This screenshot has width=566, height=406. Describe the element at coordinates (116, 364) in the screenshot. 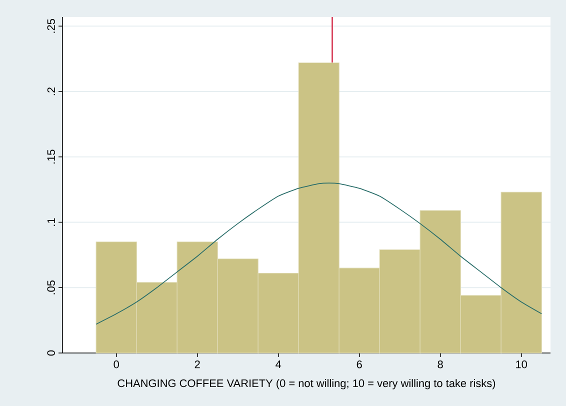

I see `x-tick-label: 0` at that location.